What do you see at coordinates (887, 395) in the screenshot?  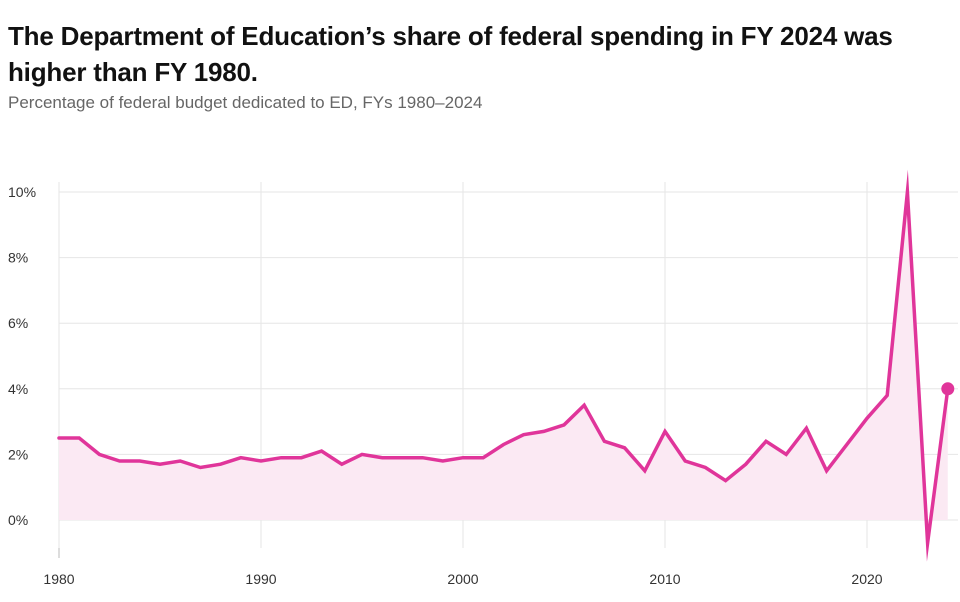 I see `data-point-2021` at bounding box center [887, 395].